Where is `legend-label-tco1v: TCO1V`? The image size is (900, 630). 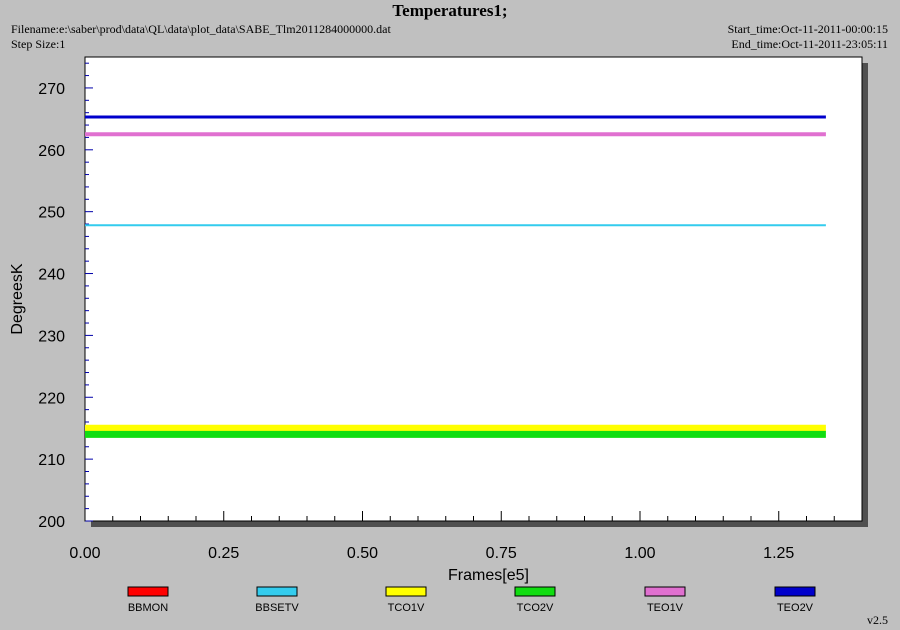
legend-label-tco1v: TCO1V is located at coordinates (406, 608).